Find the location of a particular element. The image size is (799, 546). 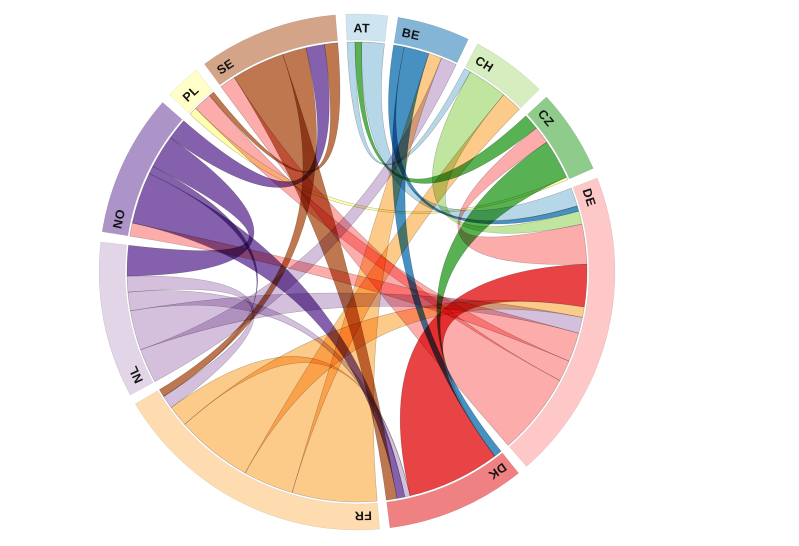

ribbon-PL-SE is located at coordinates (275, 107).